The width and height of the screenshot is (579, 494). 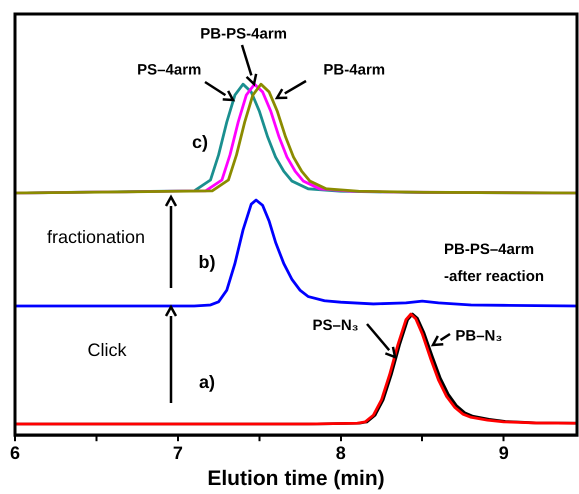 What do you see at coordinates (341, 452) in the screenshot?
I see `x-tick-label: 8` at bounding box center [341, 452].